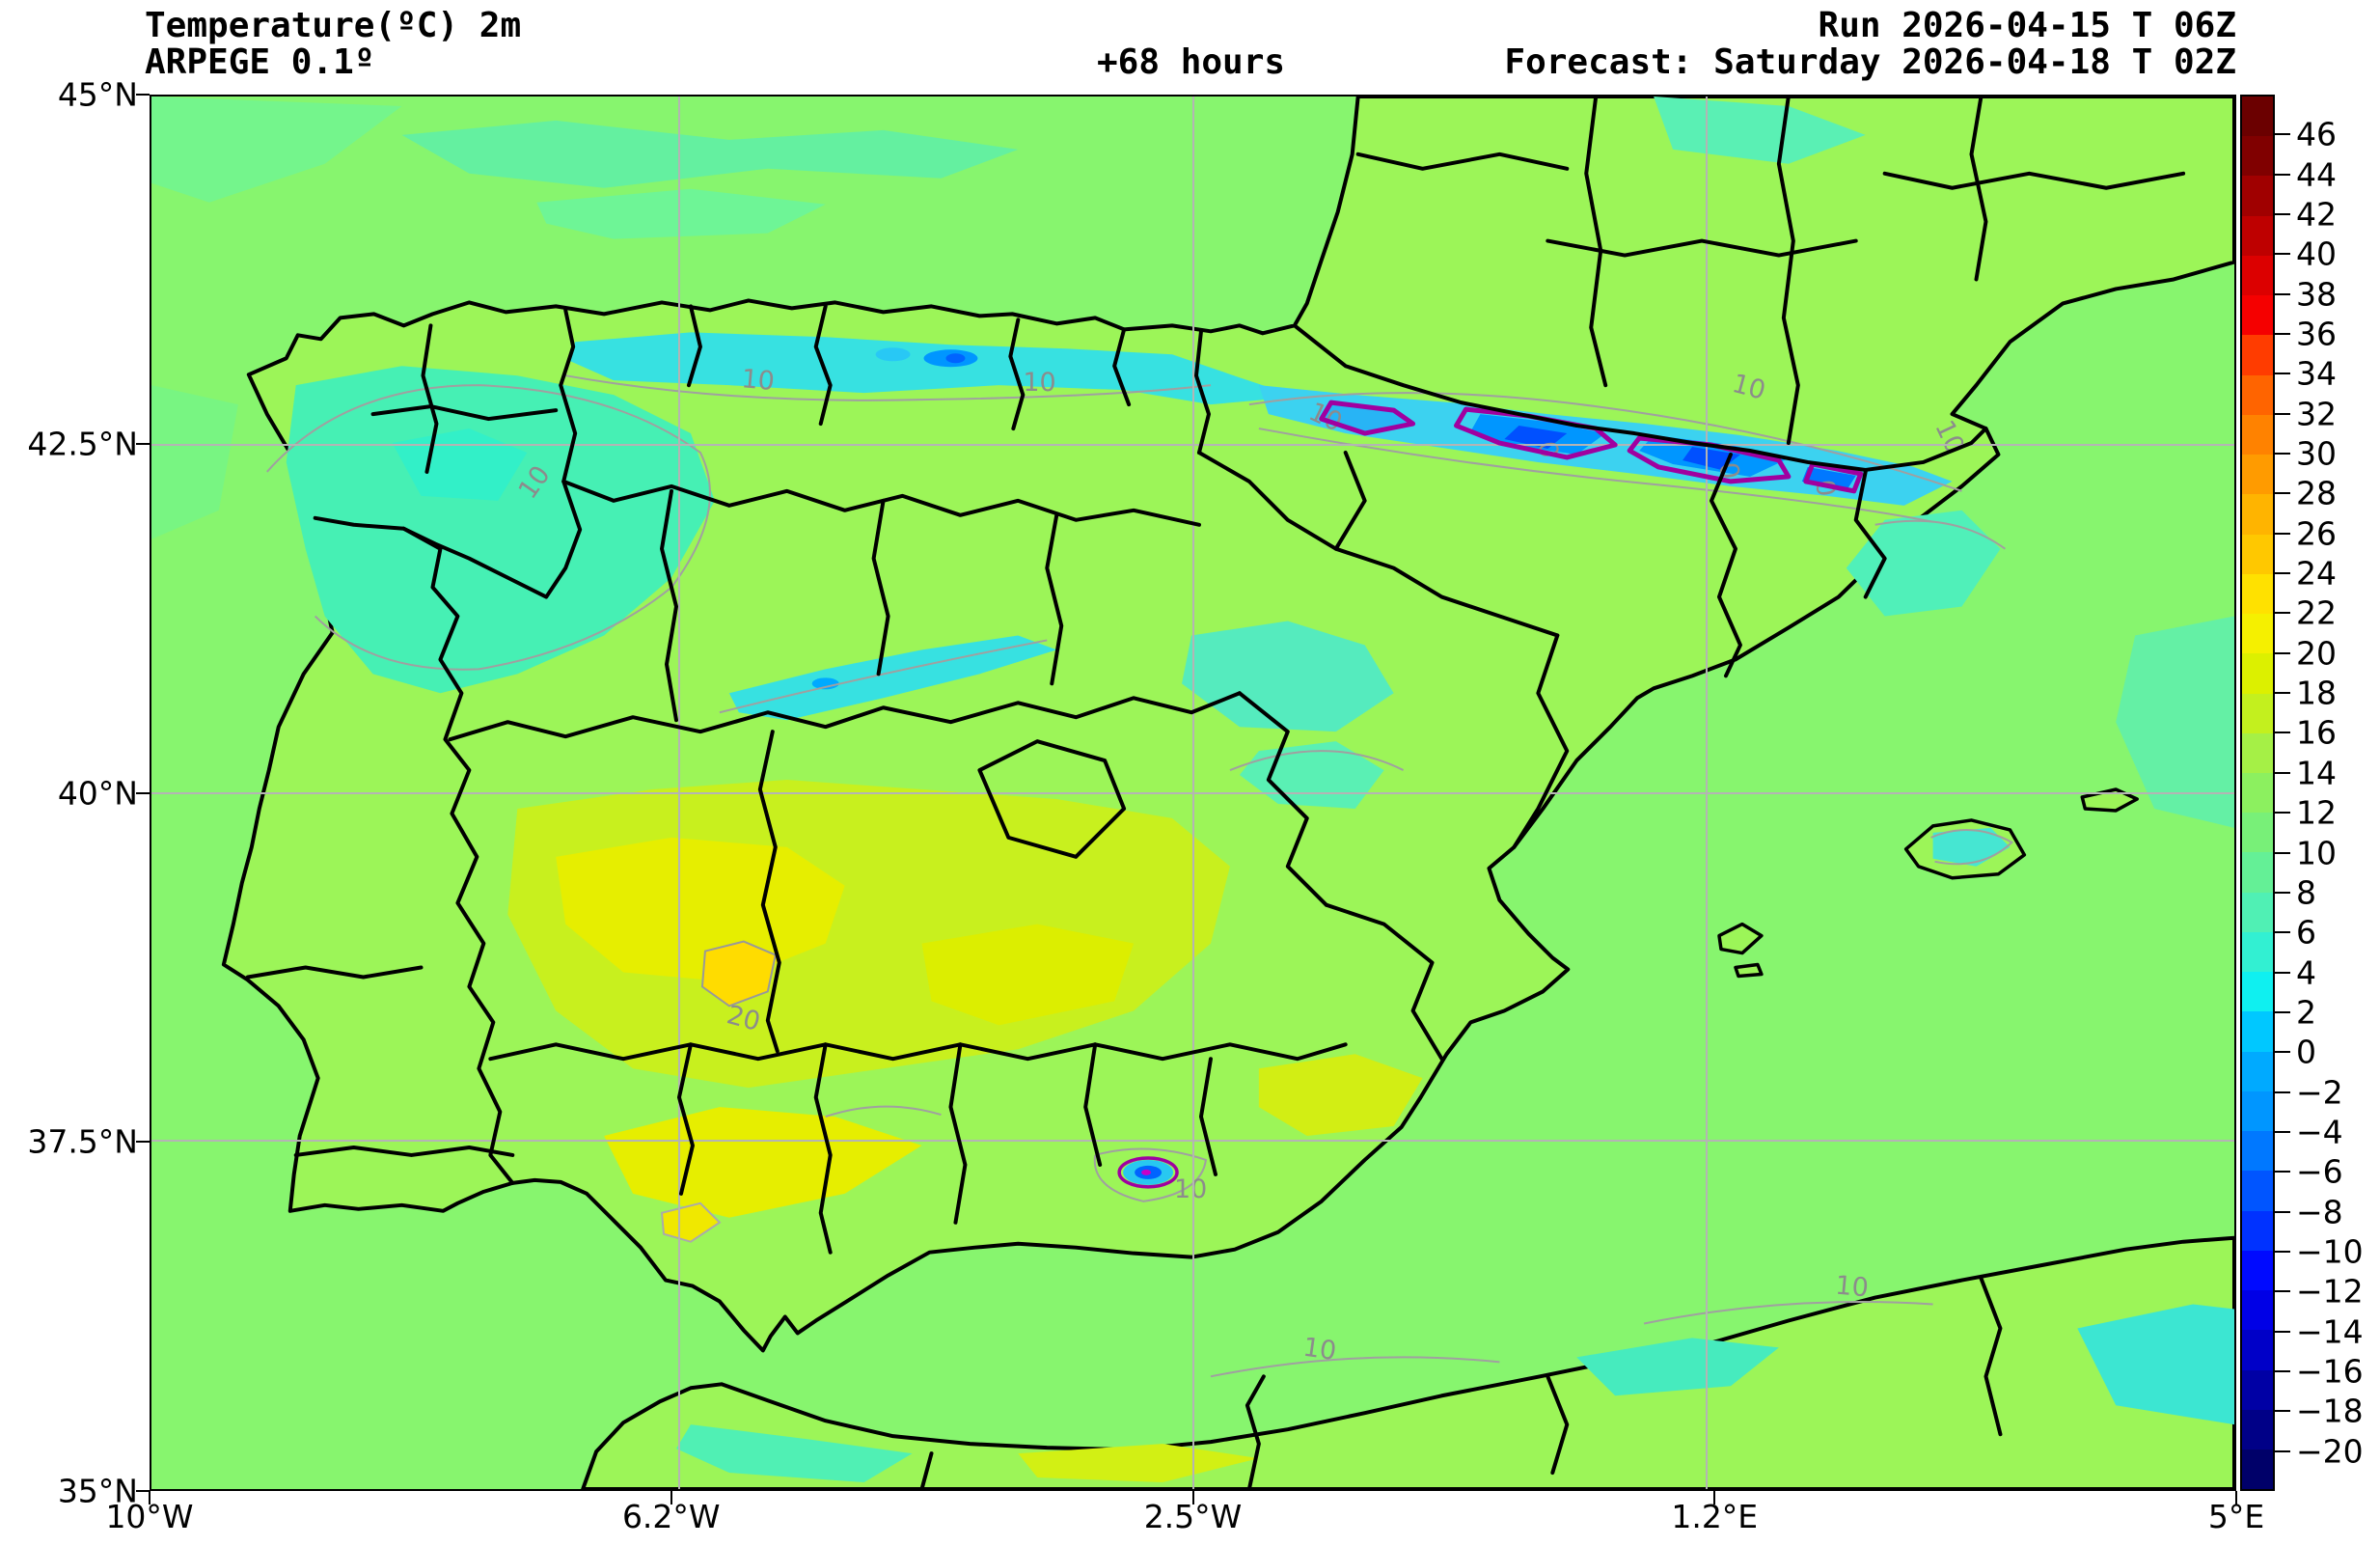 Image resolution: width=2380 pixels, height=1546 pixels. What do you see at coordinates (2330, 1371) in the screenshot?
I see `colorbar-tick-label: −16` at bounding box center [2330, 1371].